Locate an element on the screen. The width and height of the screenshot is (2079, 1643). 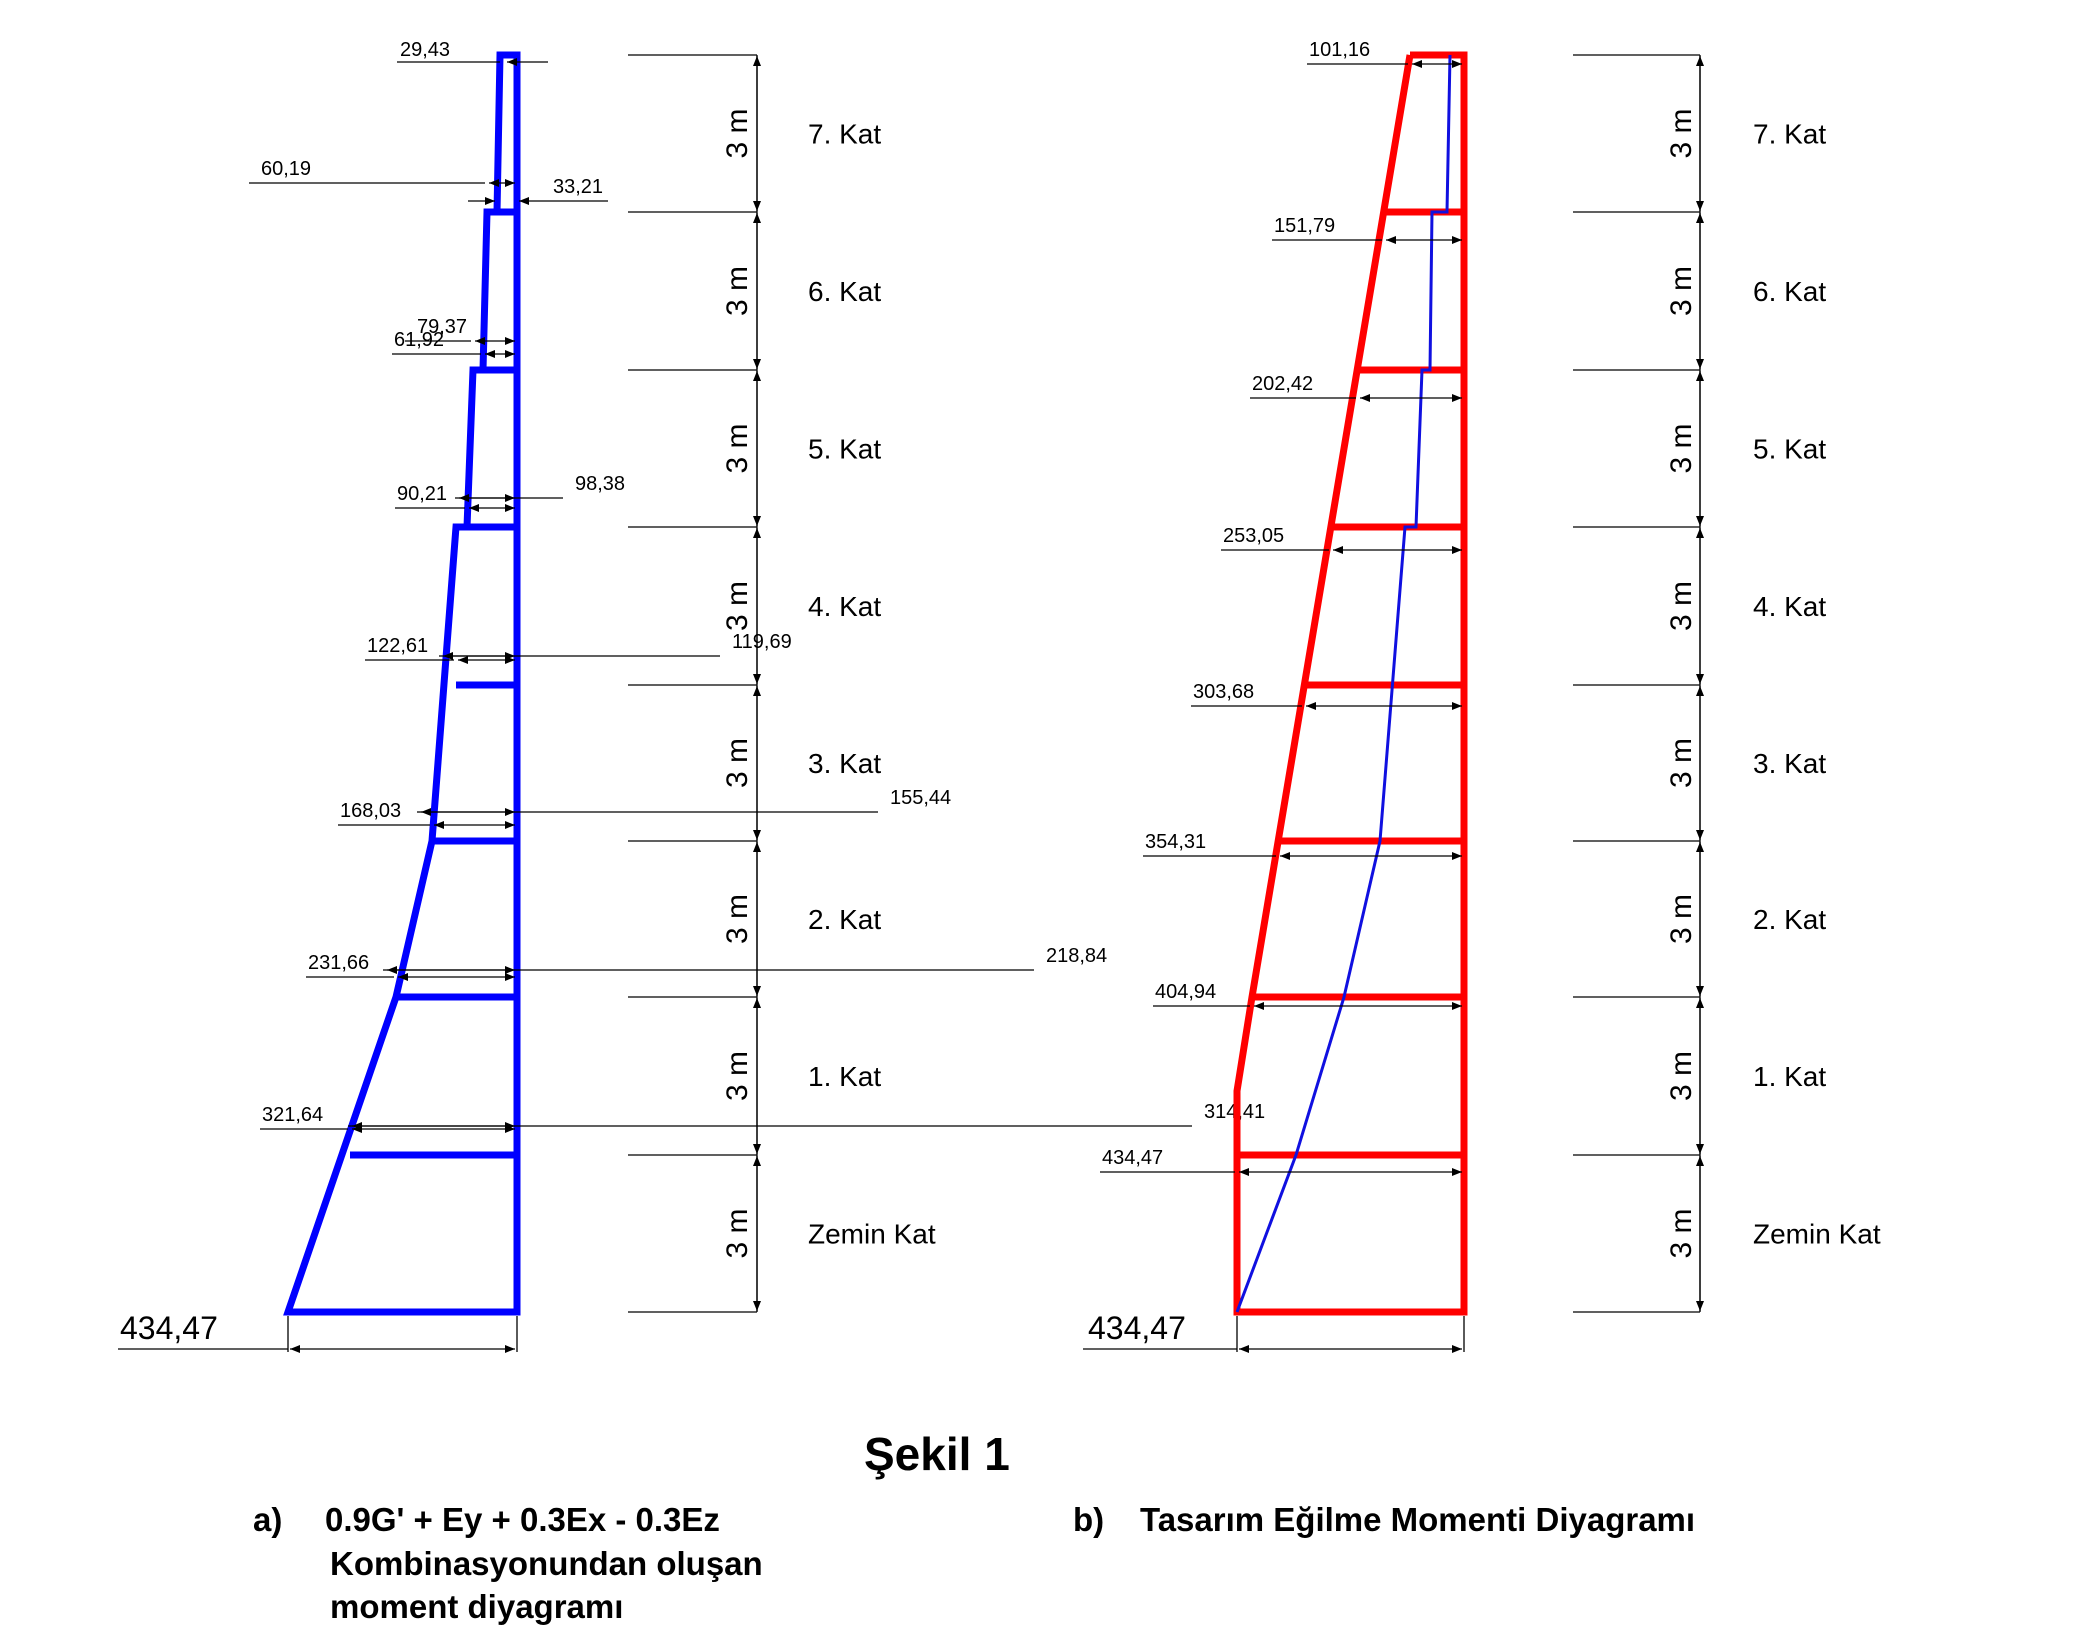
panel-a-caption-label: a) is located at coordinates (267, 1519).